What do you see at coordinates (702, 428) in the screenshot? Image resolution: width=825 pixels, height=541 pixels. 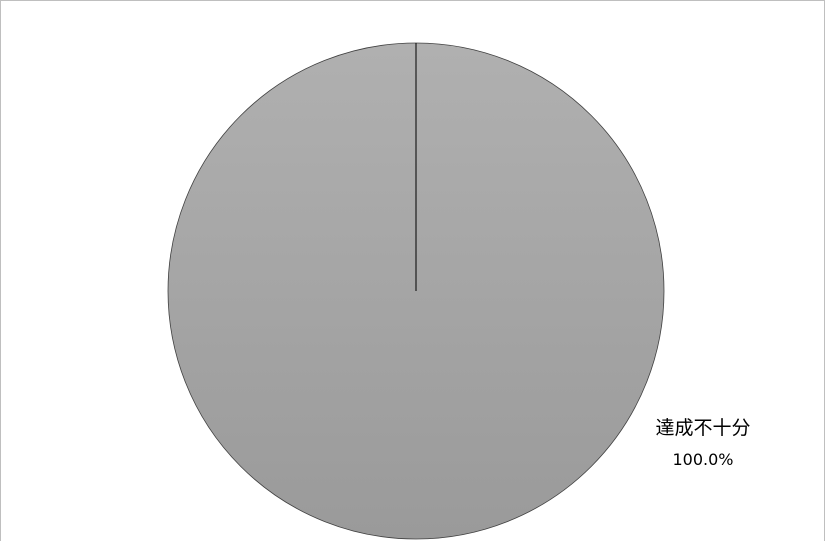 I see `slice-category-label: 達成不十分` at bounding box center [702, 428].